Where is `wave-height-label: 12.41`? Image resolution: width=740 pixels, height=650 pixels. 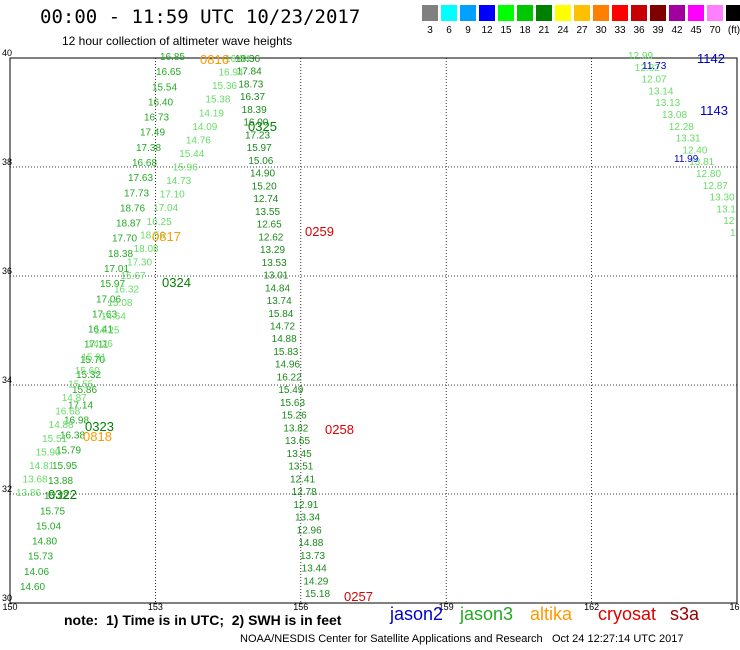 wave-height-label: 12.41 is located at coordinates (302, 479).